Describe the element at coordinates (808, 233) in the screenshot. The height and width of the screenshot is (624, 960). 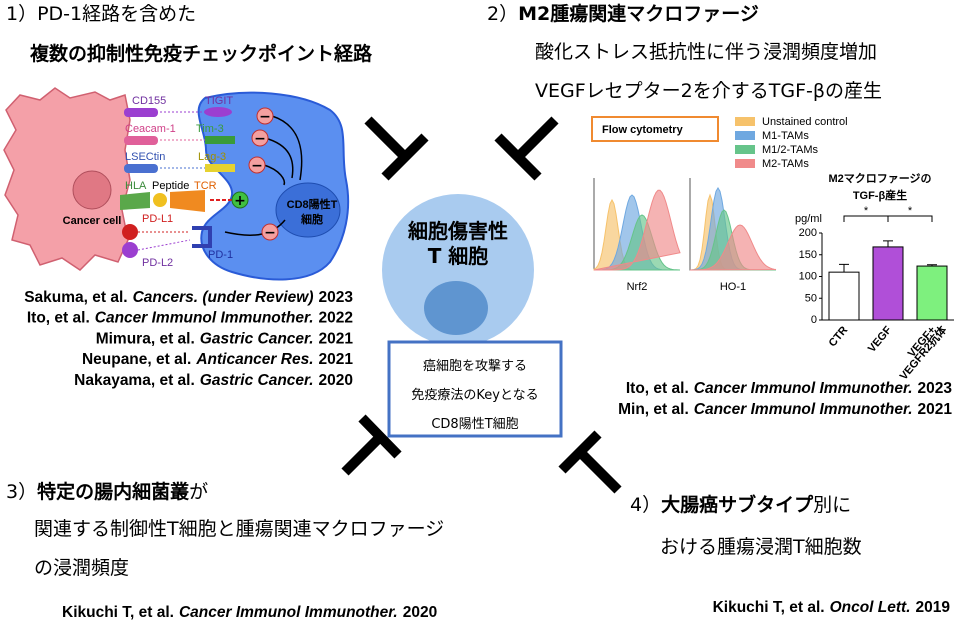
I see `y-tick-label: 200` at that location.